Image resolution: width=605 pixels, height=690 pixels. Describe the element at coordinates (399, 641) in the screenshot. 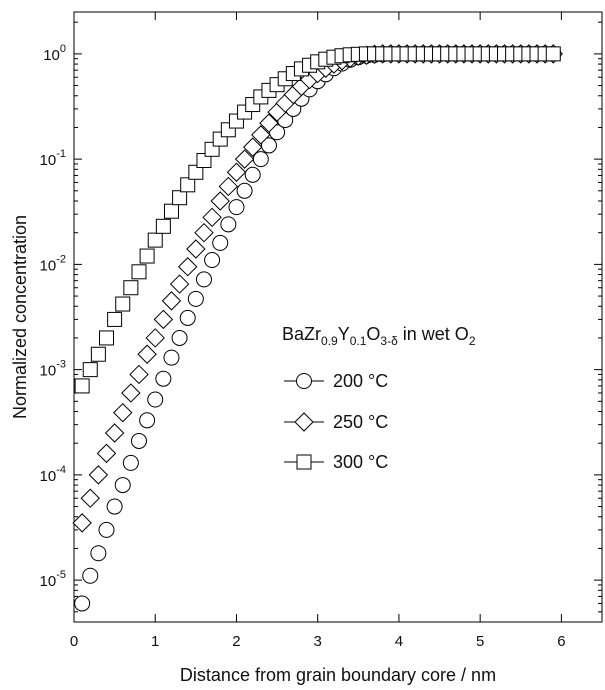

I see `x-tick-label: 4` at that location.